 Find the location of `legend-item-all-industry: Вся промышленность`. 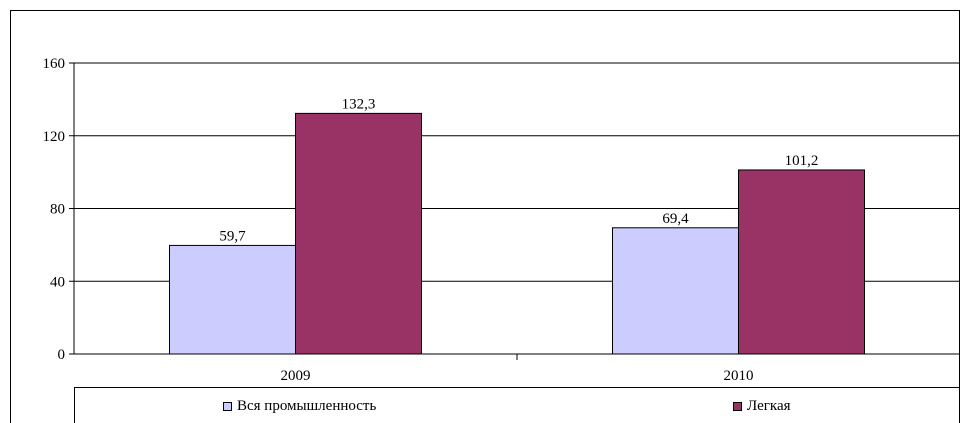

legend-item-all-industry: Вся промышленность is located at coordinates (299, 406).